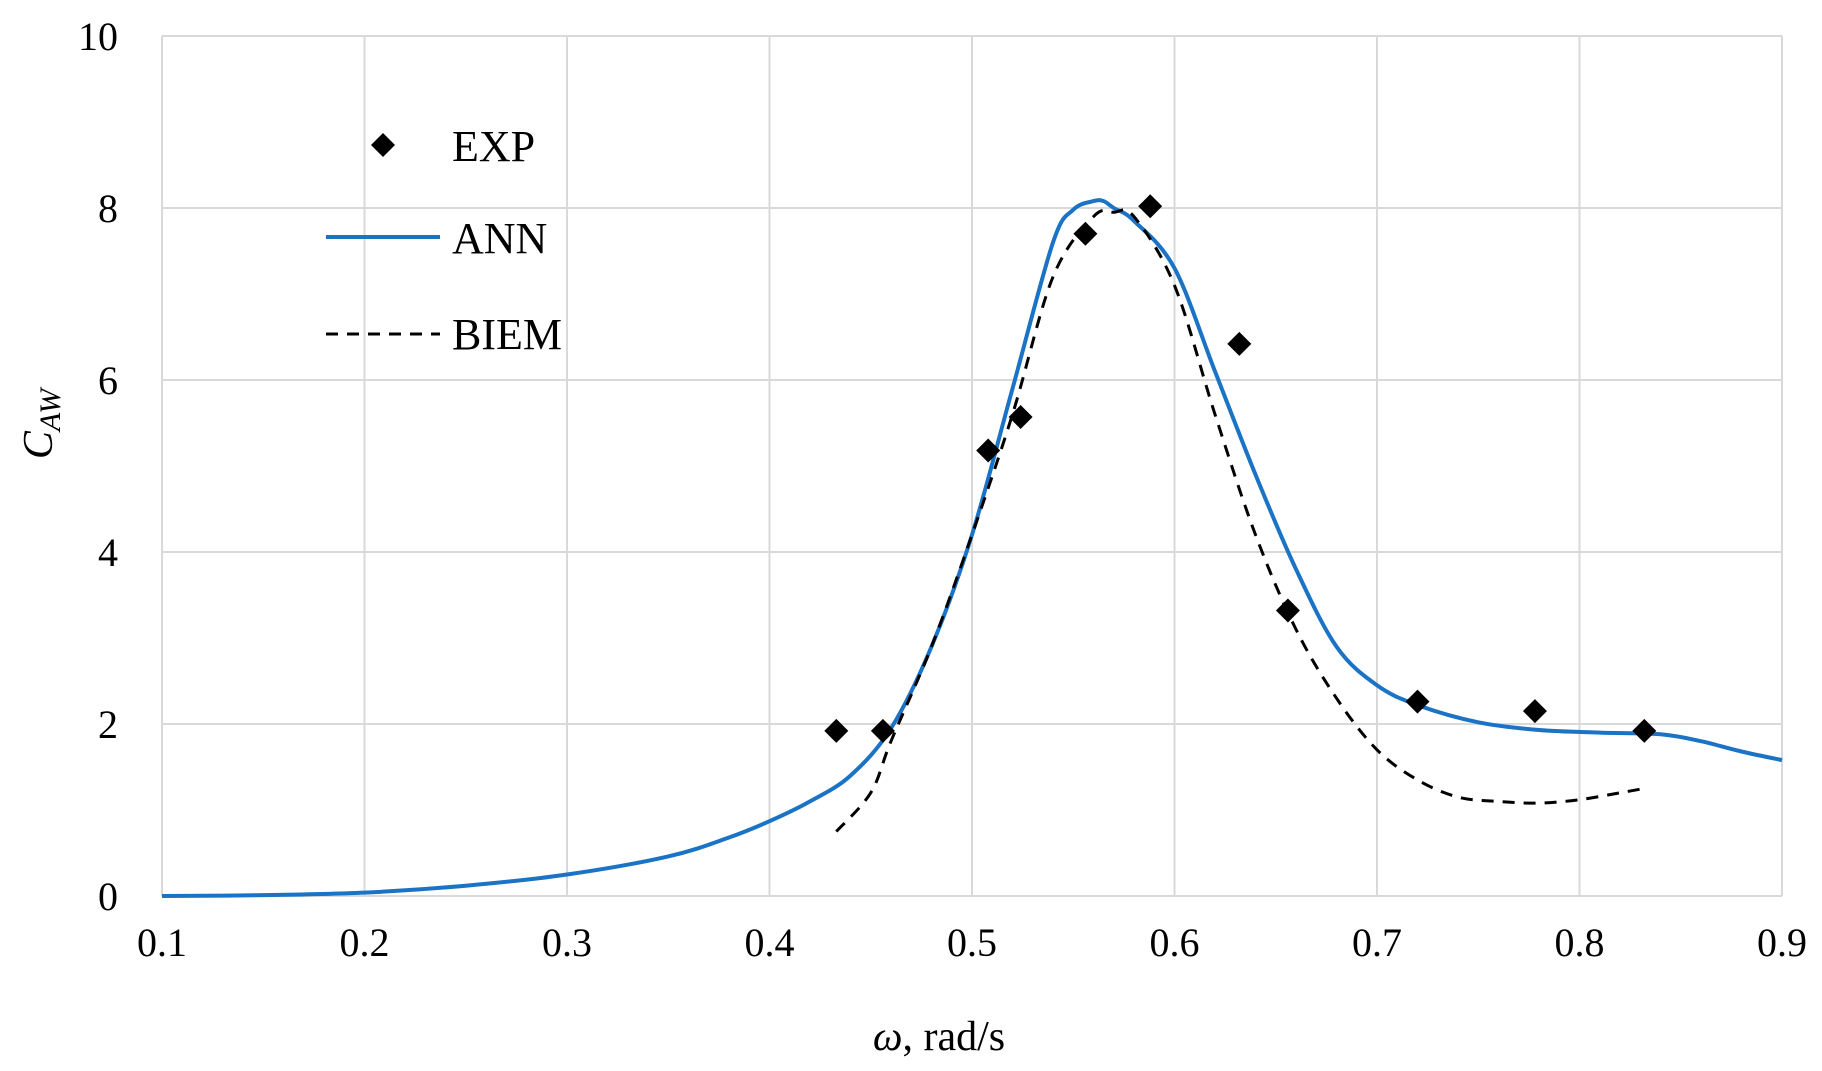  I want to click on x-tick-label: 0.9, so click(1782, 942).